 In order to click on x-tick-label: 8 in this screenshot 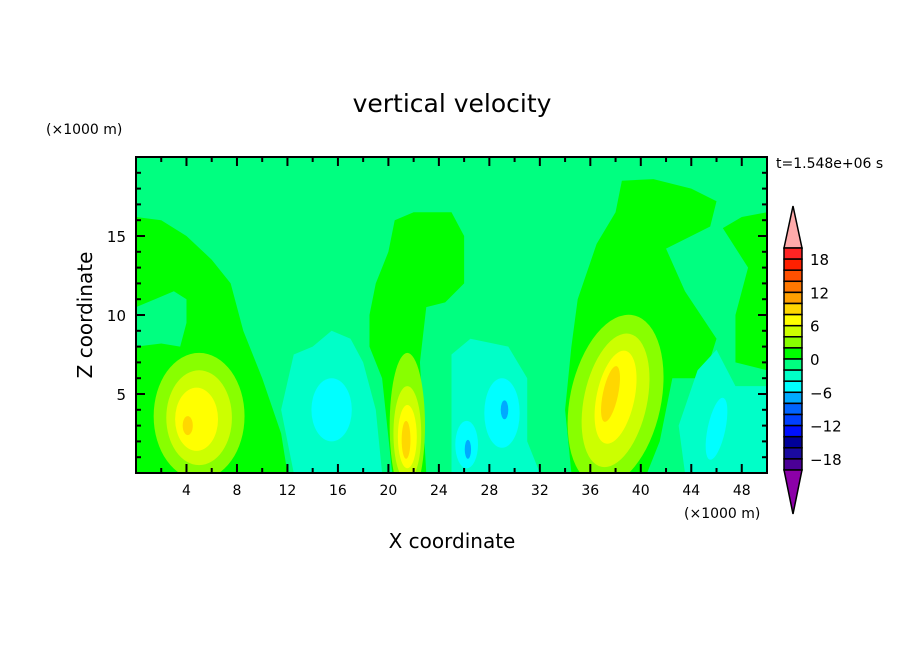, I will do `click(236, 491)`.